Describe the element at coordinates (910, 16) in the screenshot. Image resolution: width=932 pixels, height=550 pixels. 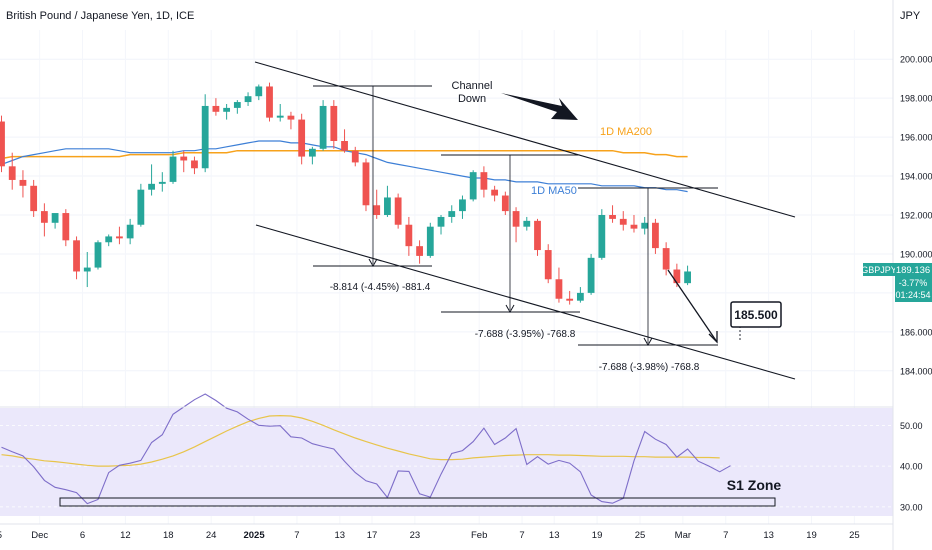
I see `currency-label: JPY` at that location.